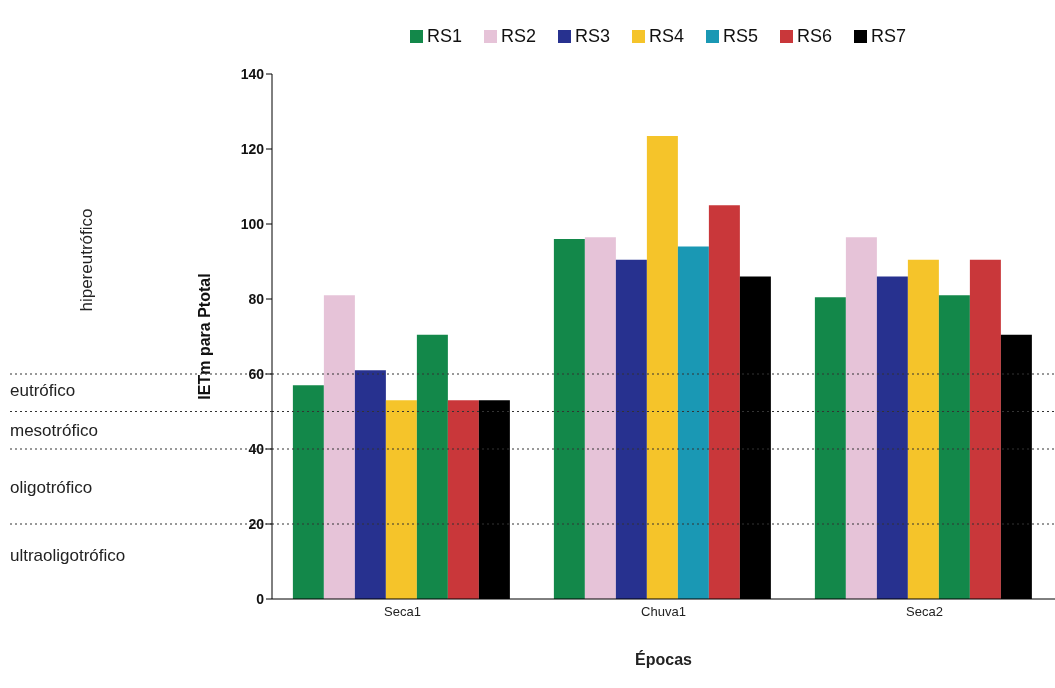  Describe the element at coordinates (252, 148) in the screenshot. I see `y-tick-label: 120` at that location.